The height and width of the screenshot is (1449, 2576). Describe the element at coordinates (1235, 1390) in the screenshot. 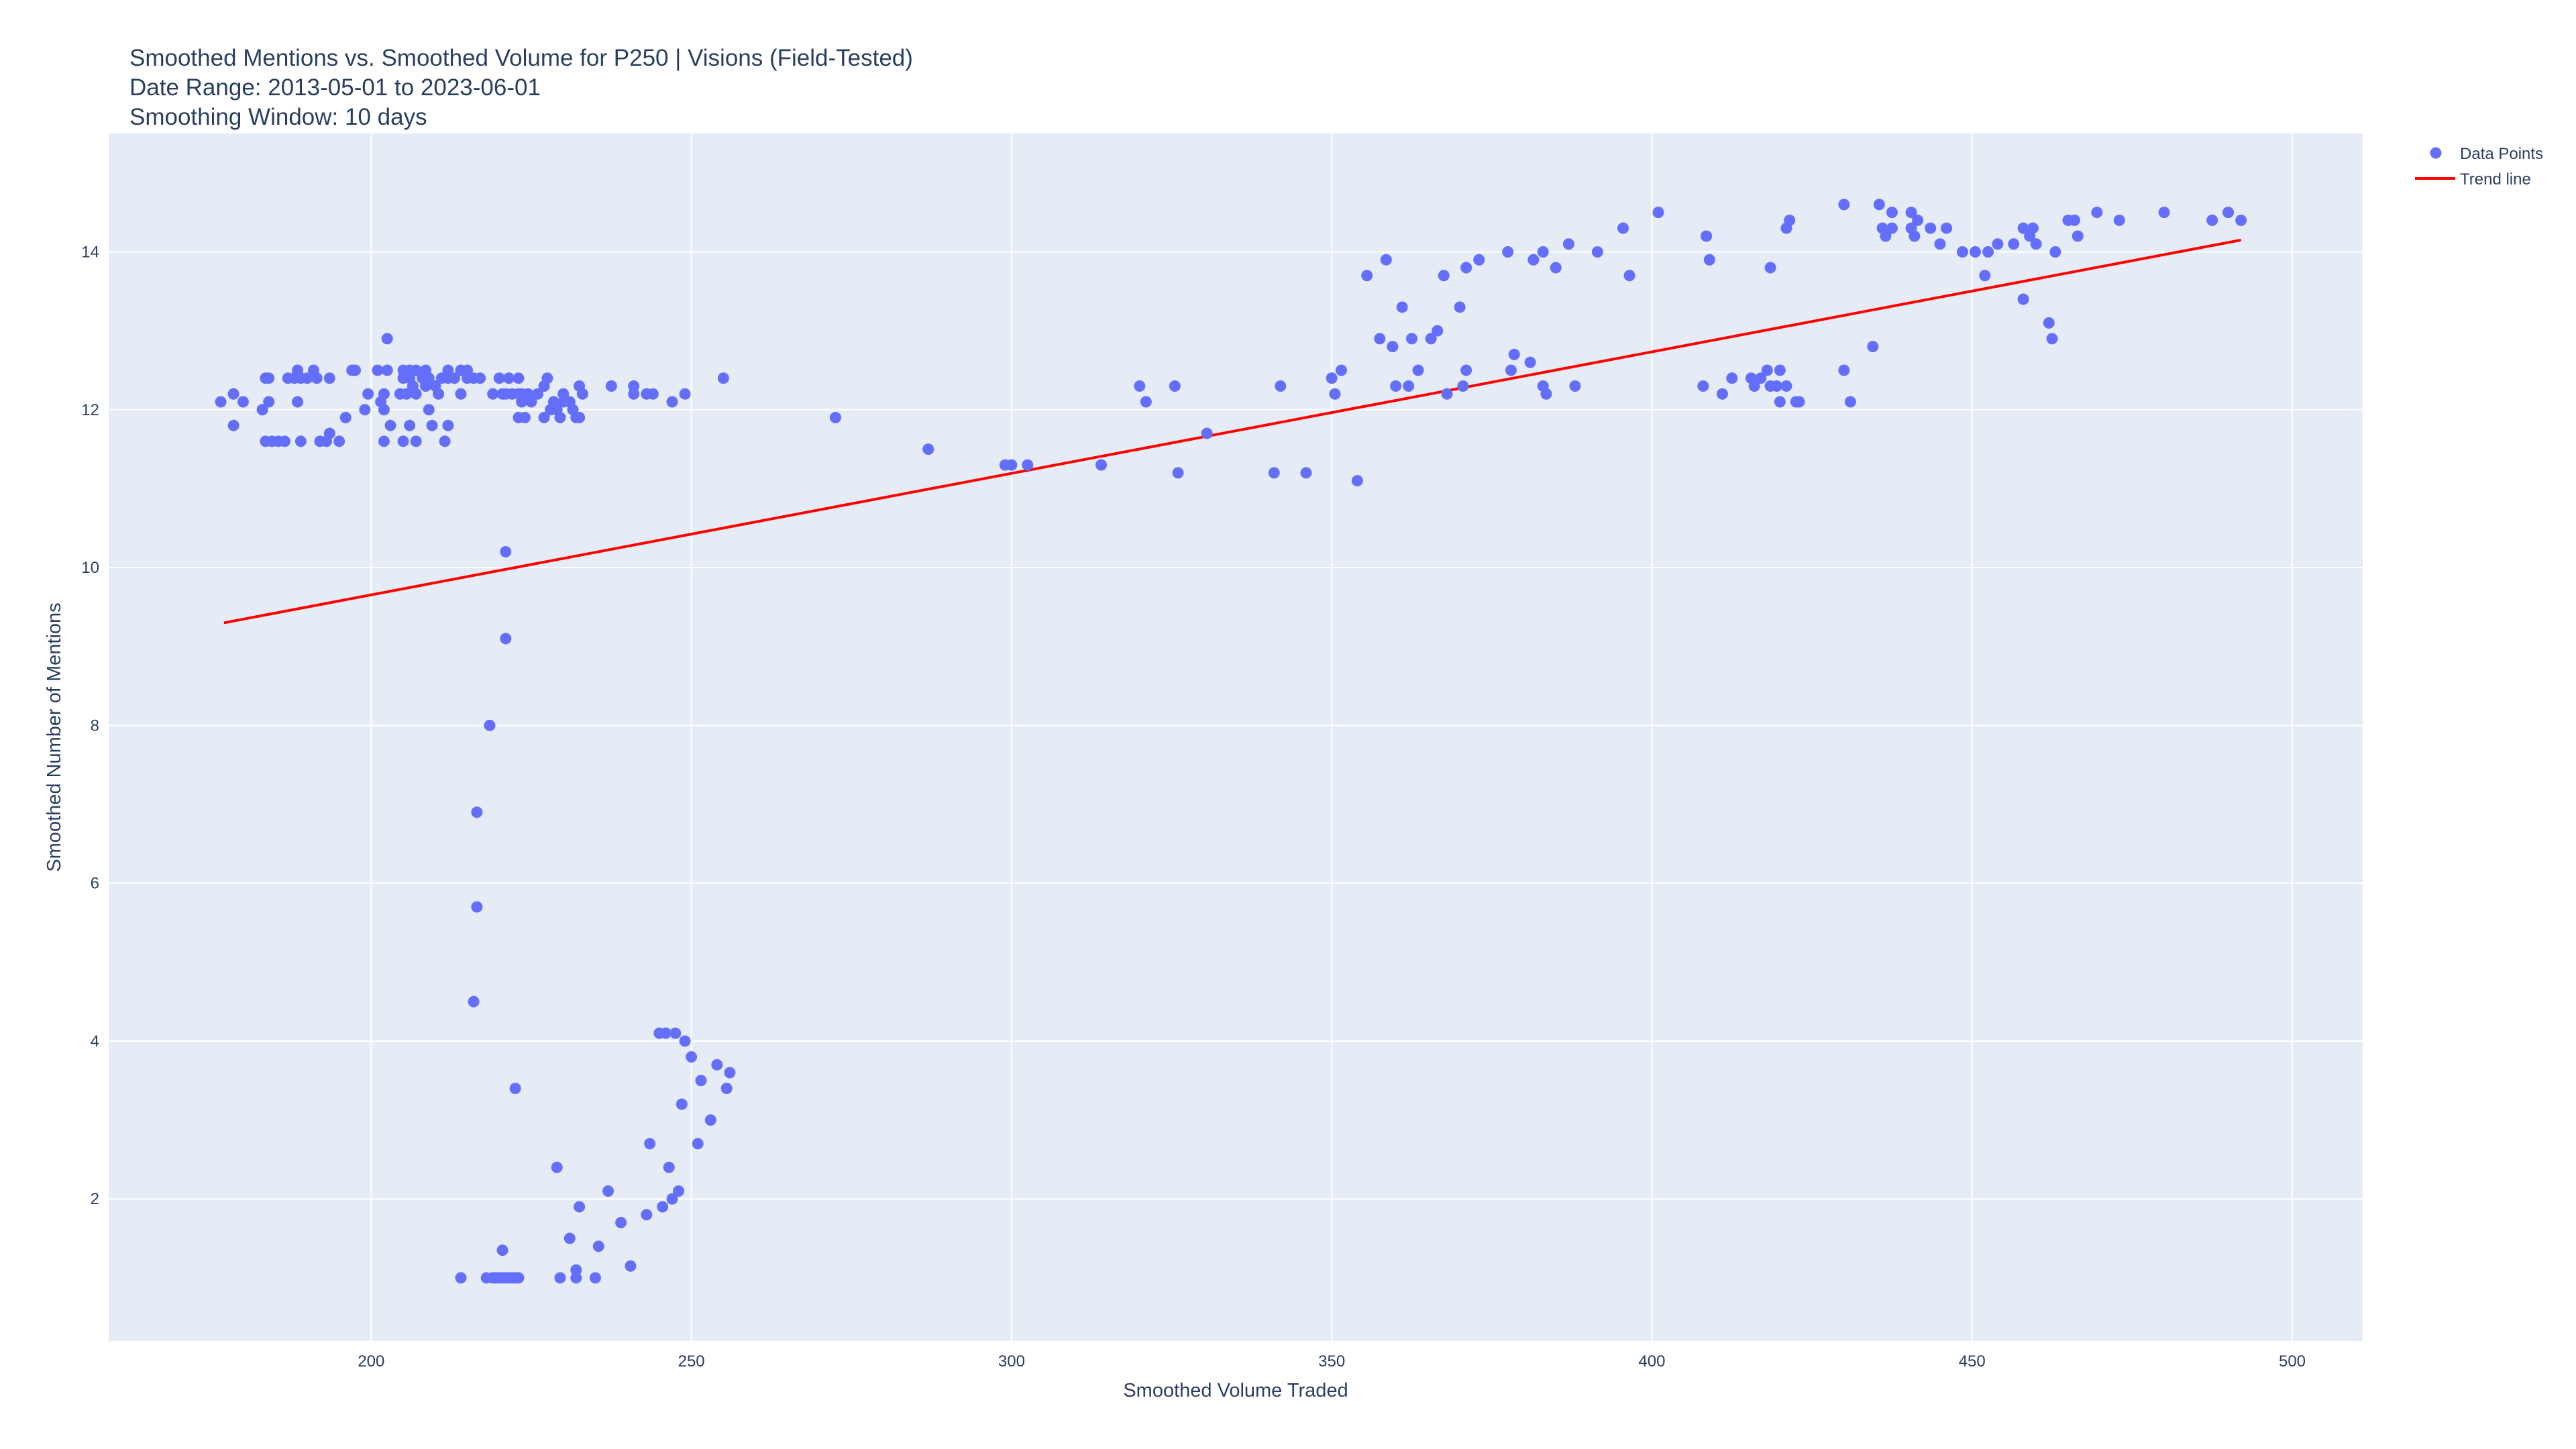

I see `x-axis-title: Smoothed Volume Traded` at that location.